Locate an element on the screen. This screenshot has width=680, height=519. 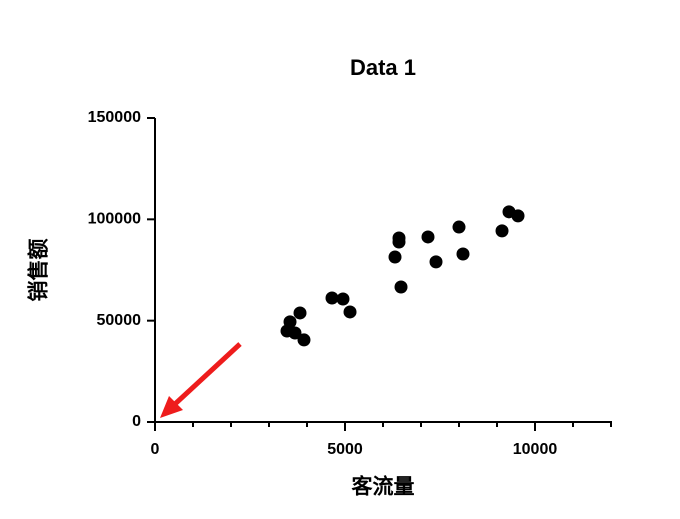
x-axis-label: 客流量 is located at coordinates (383, 487).